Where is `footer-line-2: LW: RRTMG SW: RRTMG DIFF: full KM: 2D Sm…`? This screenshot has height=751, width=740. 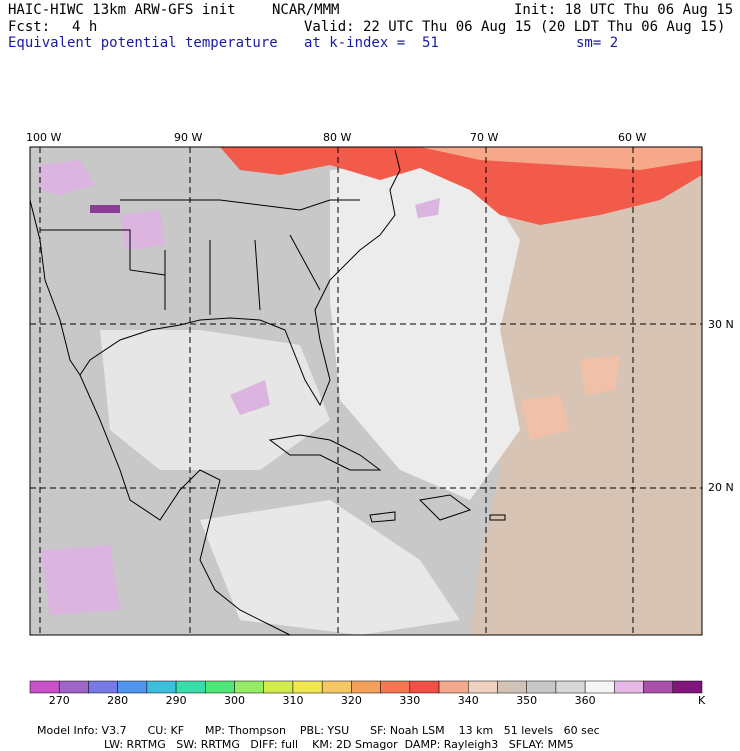 footer-line-2: LW: RRTMG SW: RRTMG DIFF: full KM: 2D Sm… is located at coordinates (335, 738).